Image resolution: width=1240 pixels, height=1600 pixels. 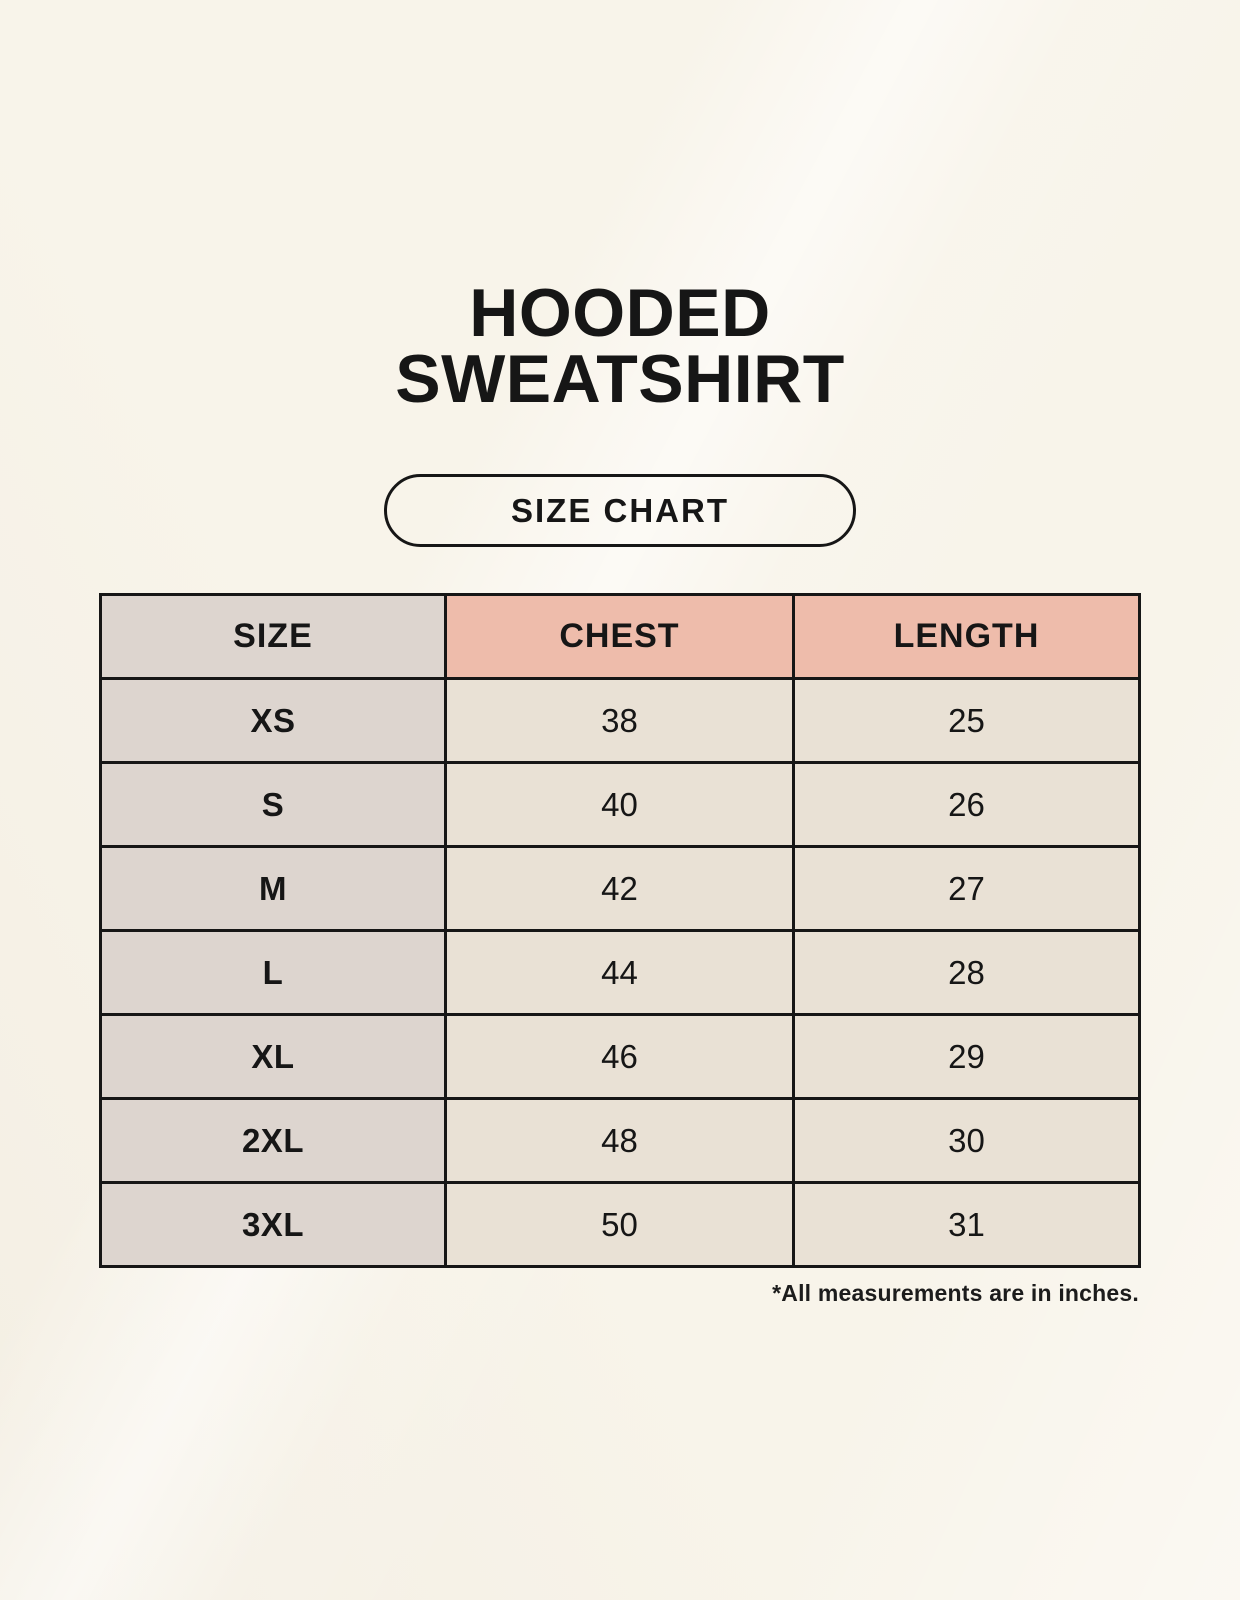 What do you see at coordinates (273, 972) in the screenshot?
I see `size-label: L` at bounding box center [273, 972].